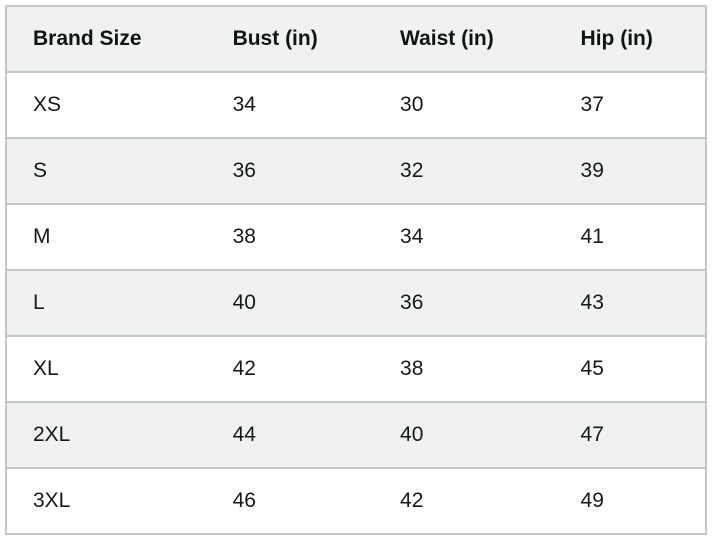 This screenshot has width=713, height=557. I want to click on cell-hip: 43, so click(630, 302).